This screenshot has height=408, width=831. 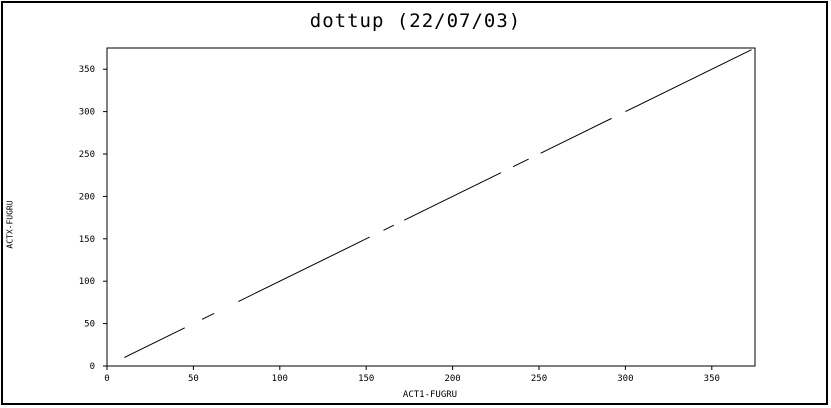 I want to click on x-tick-label: 0, so click(x=106, y=379).